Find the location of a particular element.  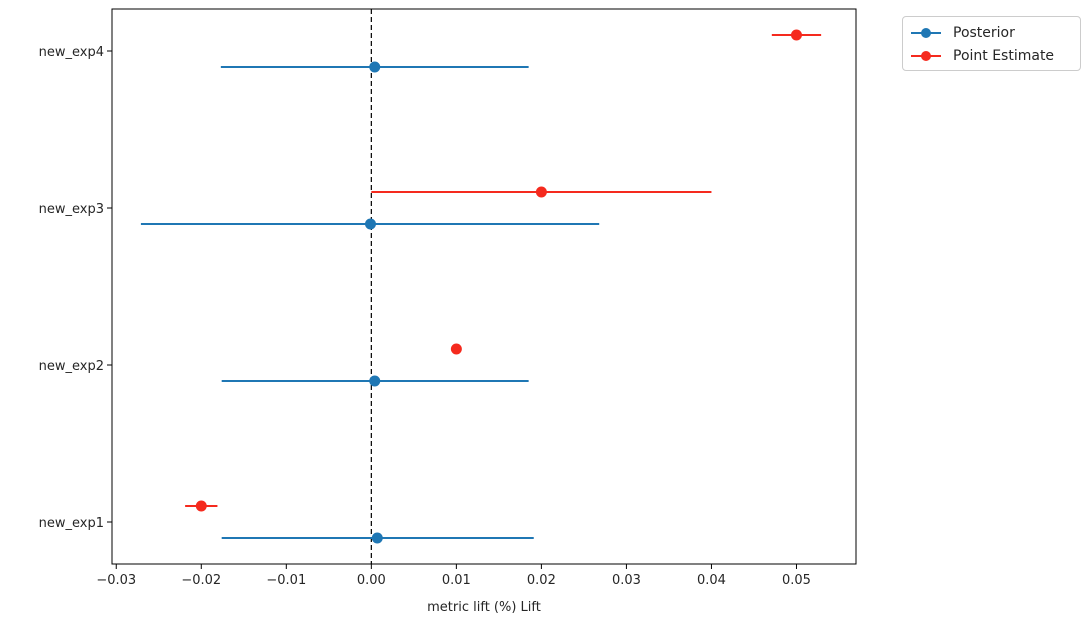

y-tick-label: new_exp2 is located at coordinates (71, 366).